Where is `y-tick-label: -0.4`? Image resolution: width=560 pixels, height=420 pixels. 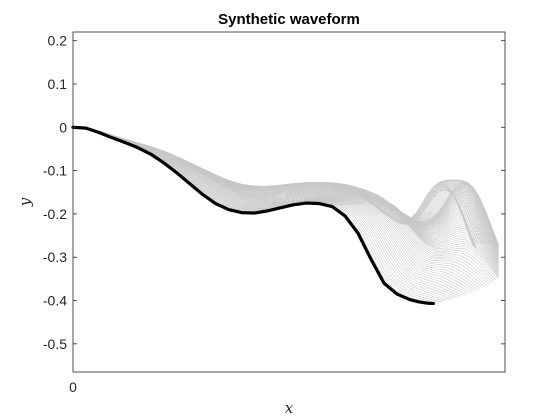 y-tick-label: -0.4 is located at coordinates (55, 301).